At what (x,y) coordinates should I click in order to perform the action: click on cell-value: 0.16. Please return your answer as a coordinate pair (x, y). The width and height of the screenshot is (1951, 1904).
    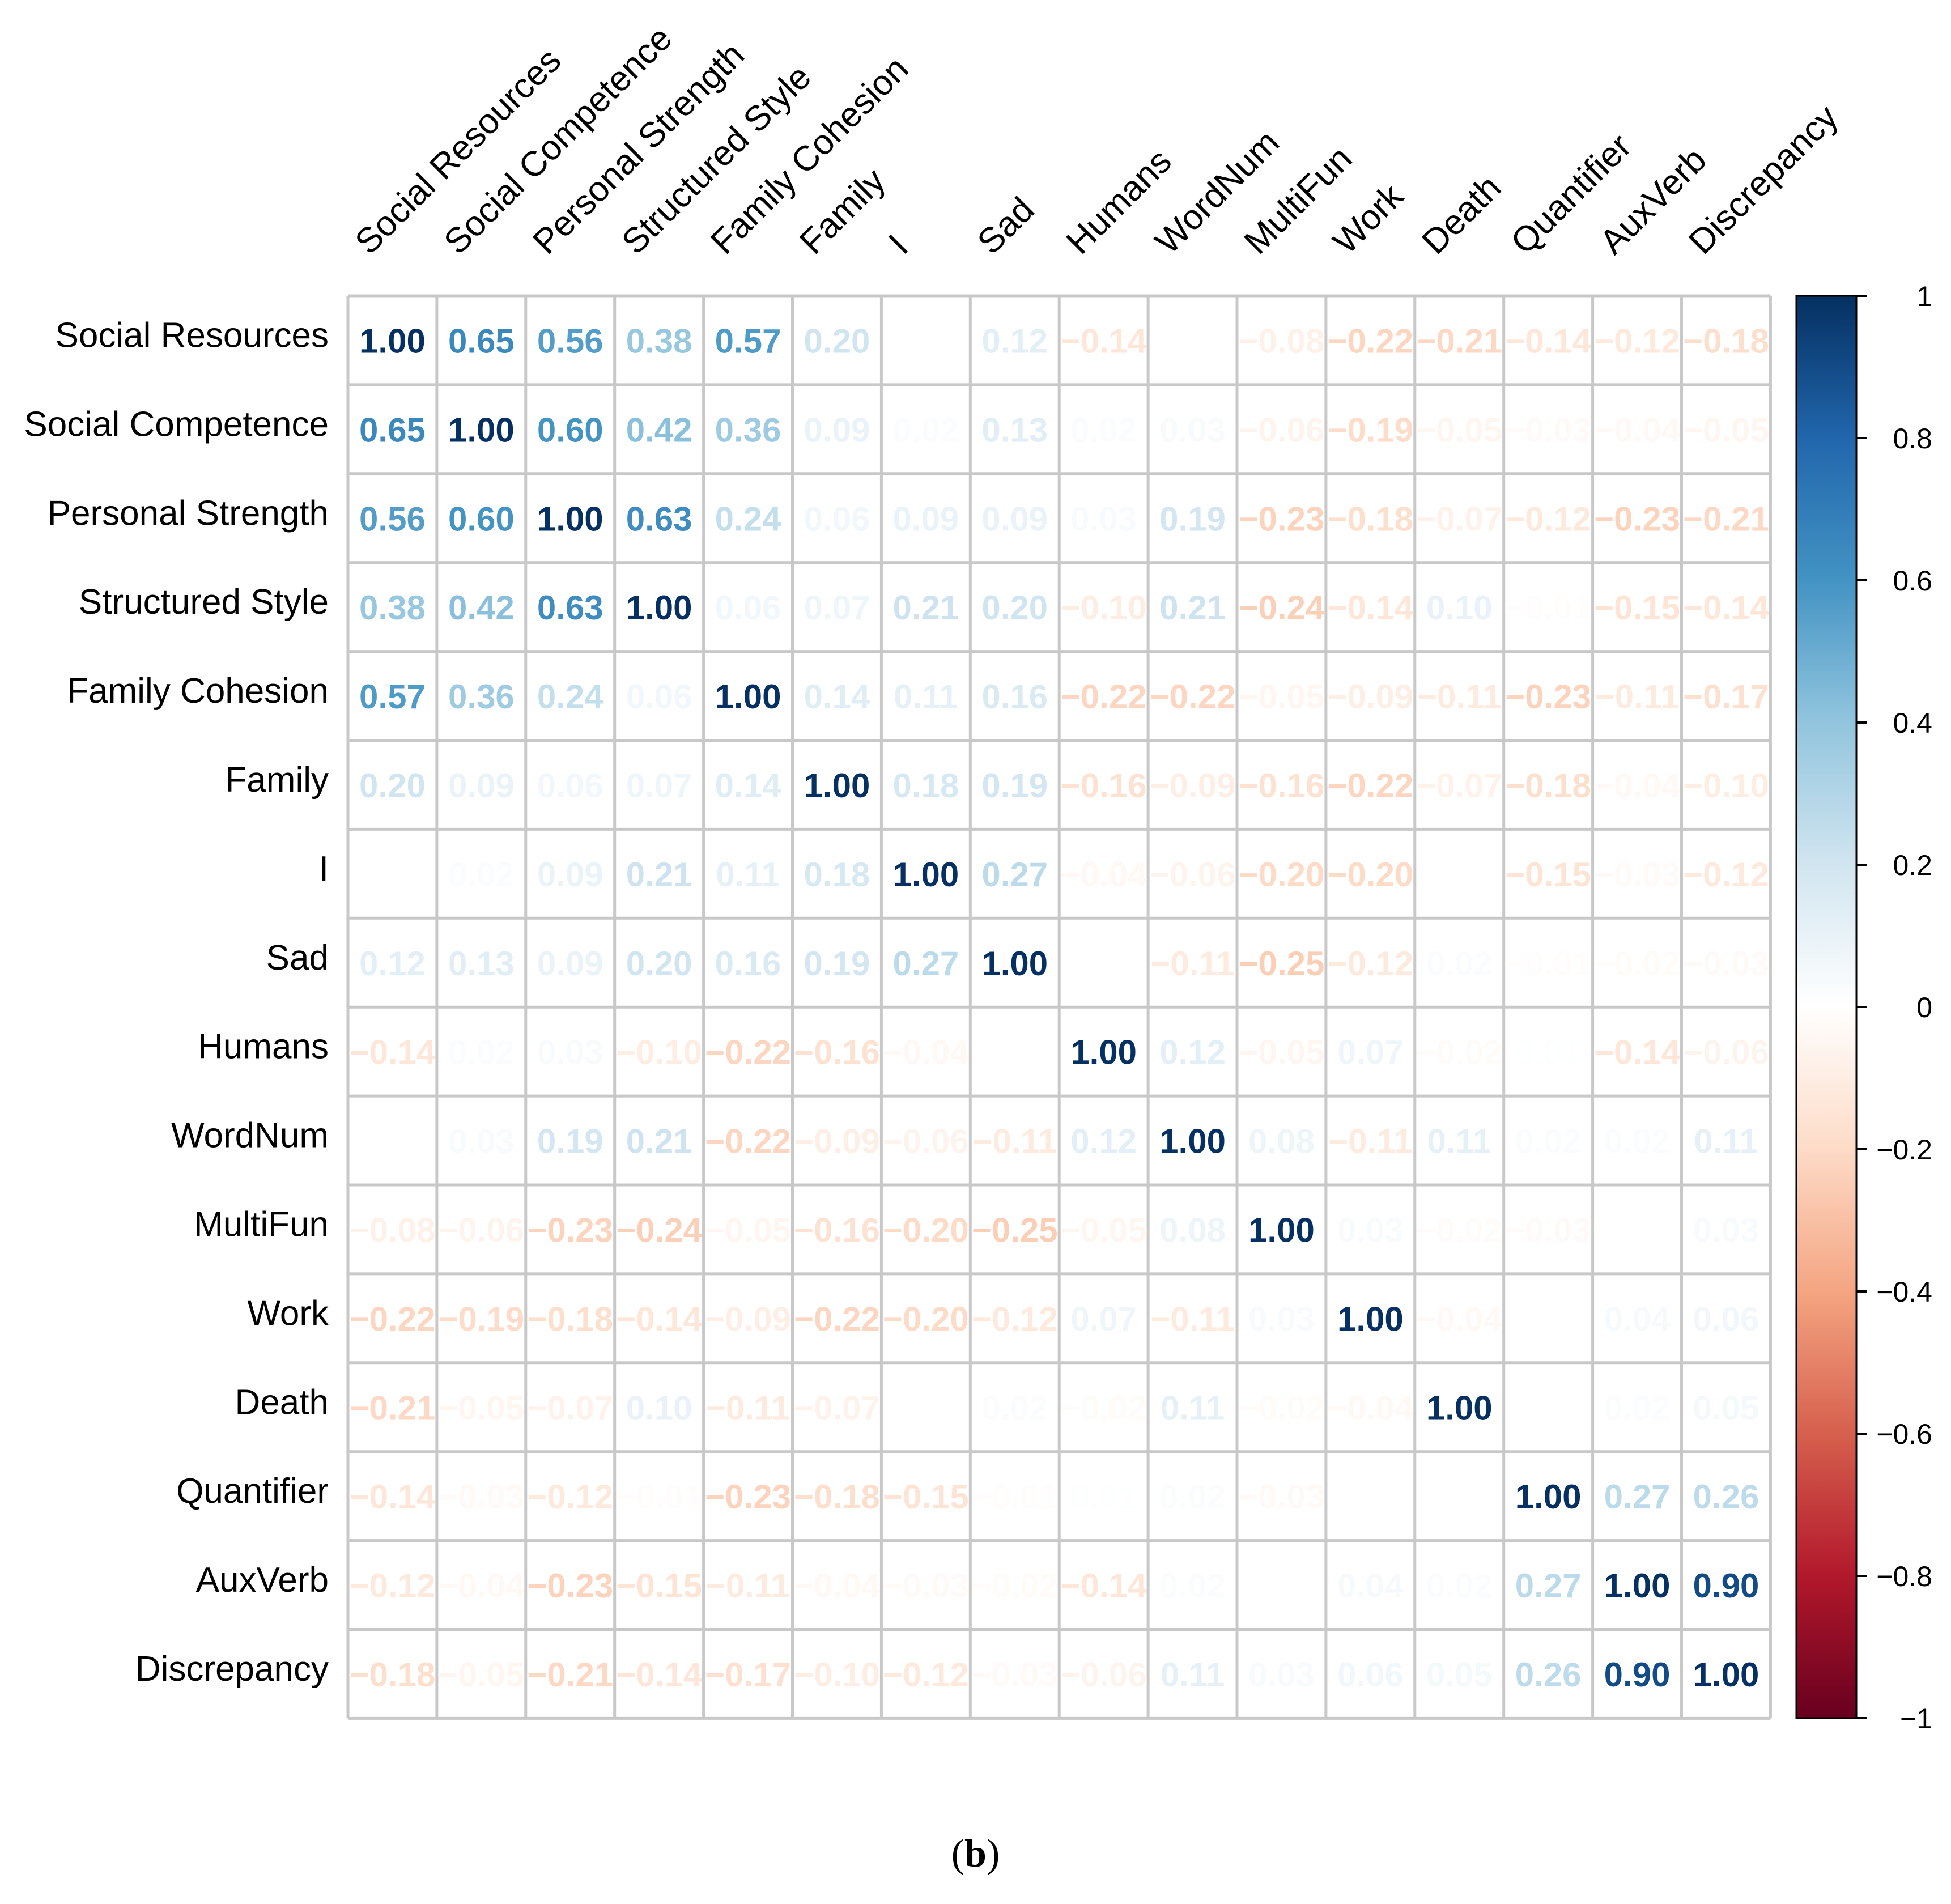
    Looking at the image, I should click on (1015, 697).